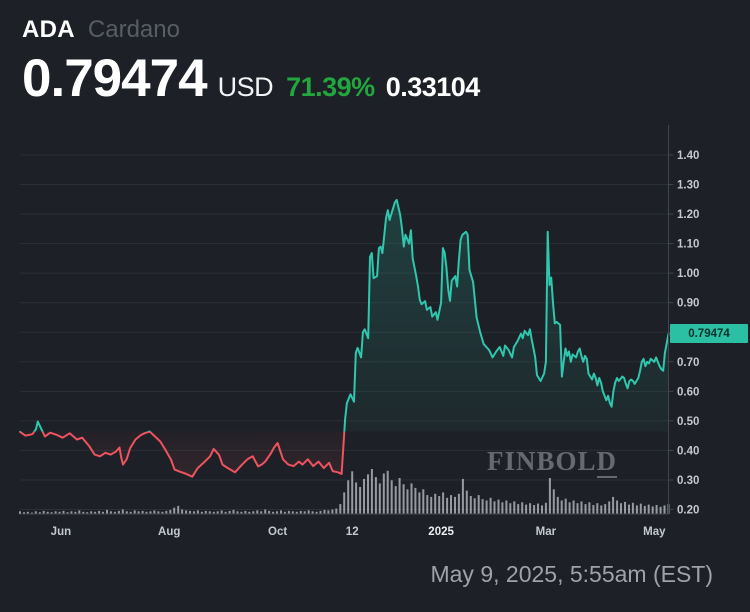 Image resolution: width=750 pixels, height=612 pixels. Describe the element at coordinates (441, 532) in the screenshot. I see `x-tick-label: 2025` at that location.